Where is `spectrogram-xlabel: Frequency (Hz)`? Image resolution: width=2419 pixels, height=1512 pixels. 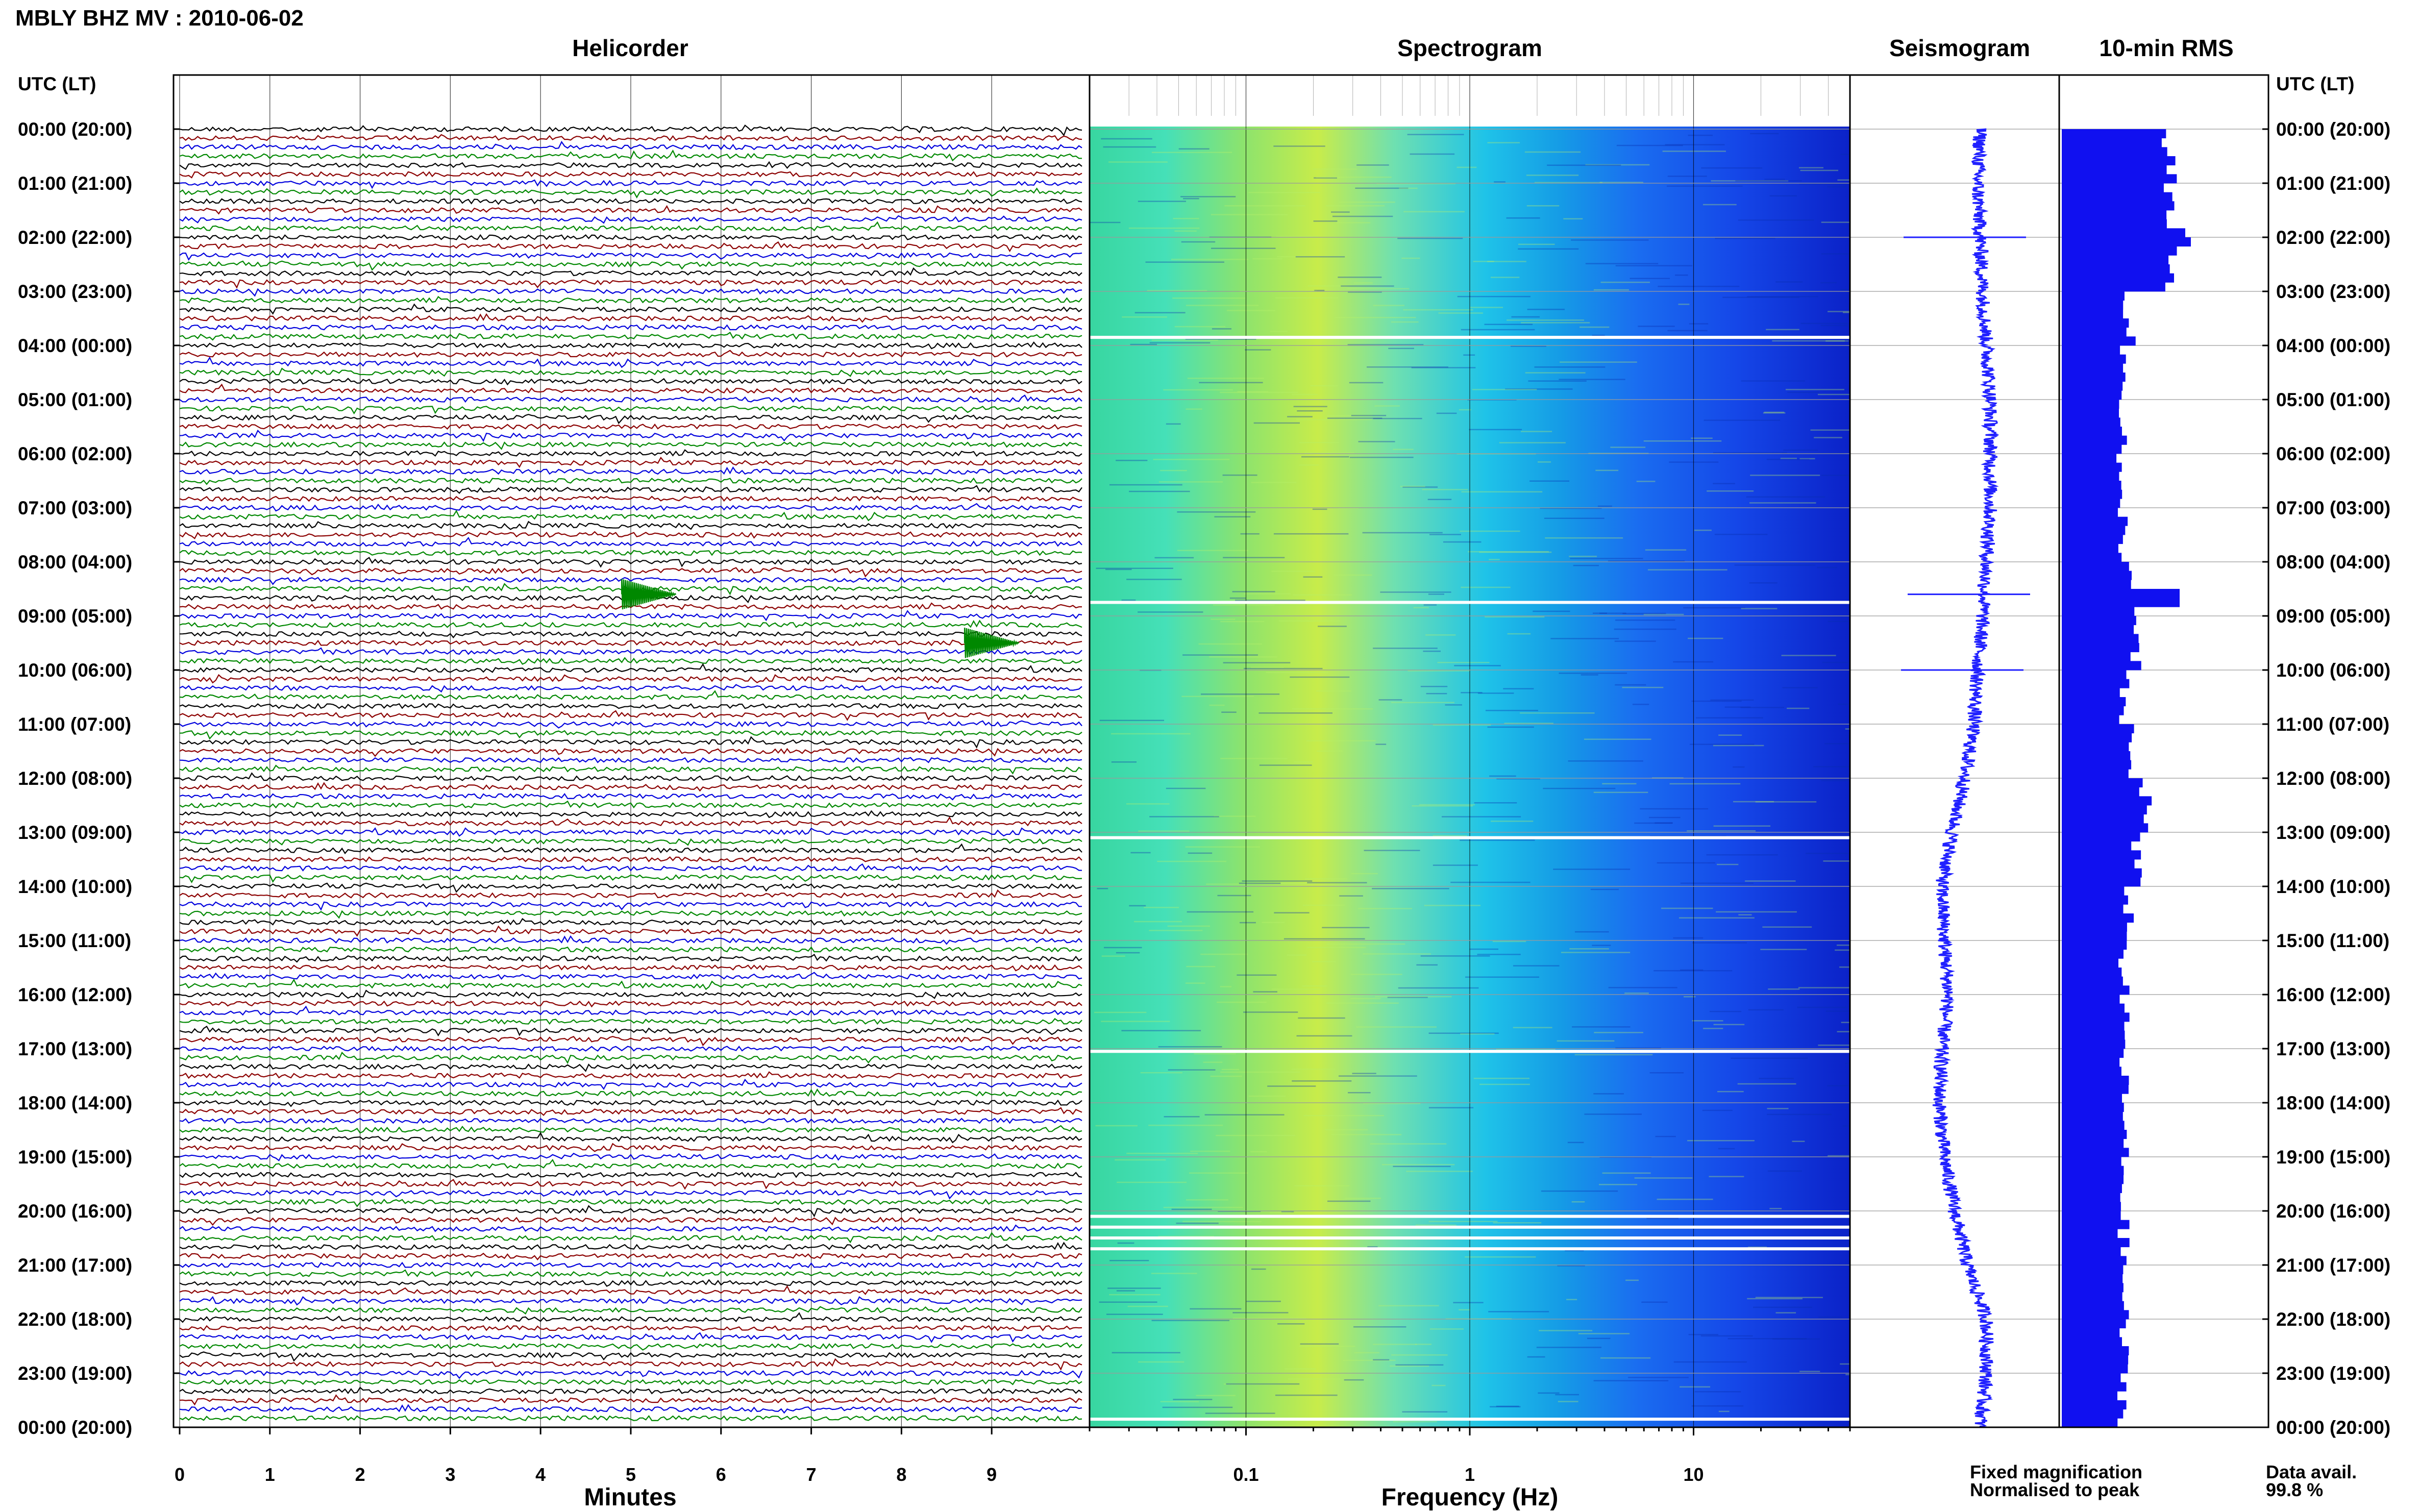
spectrogram-xlabel: Frequency (Hz) is located at coordinates (1470, 1497).